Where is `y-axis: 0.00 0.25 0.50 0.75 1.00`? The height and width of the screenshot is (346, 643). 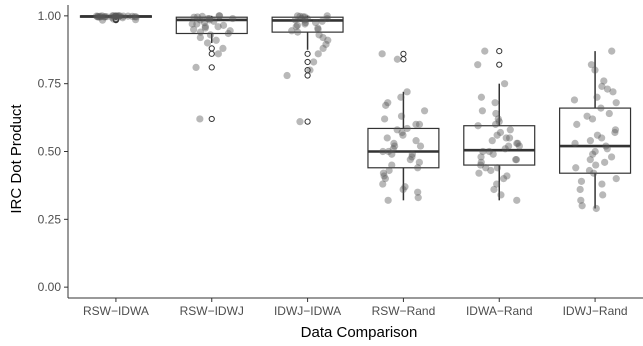 y-axis: 0.00 0.25 0.50 0.75 1.00 is located at coordinates (53, 151).